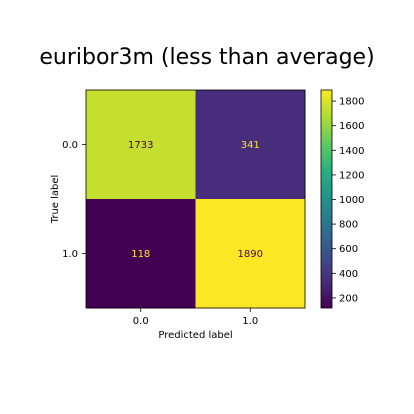  Describe the element at coordinates (348, 274) in the screenshot. I see `colorbar-tick-label: 400` at that location.